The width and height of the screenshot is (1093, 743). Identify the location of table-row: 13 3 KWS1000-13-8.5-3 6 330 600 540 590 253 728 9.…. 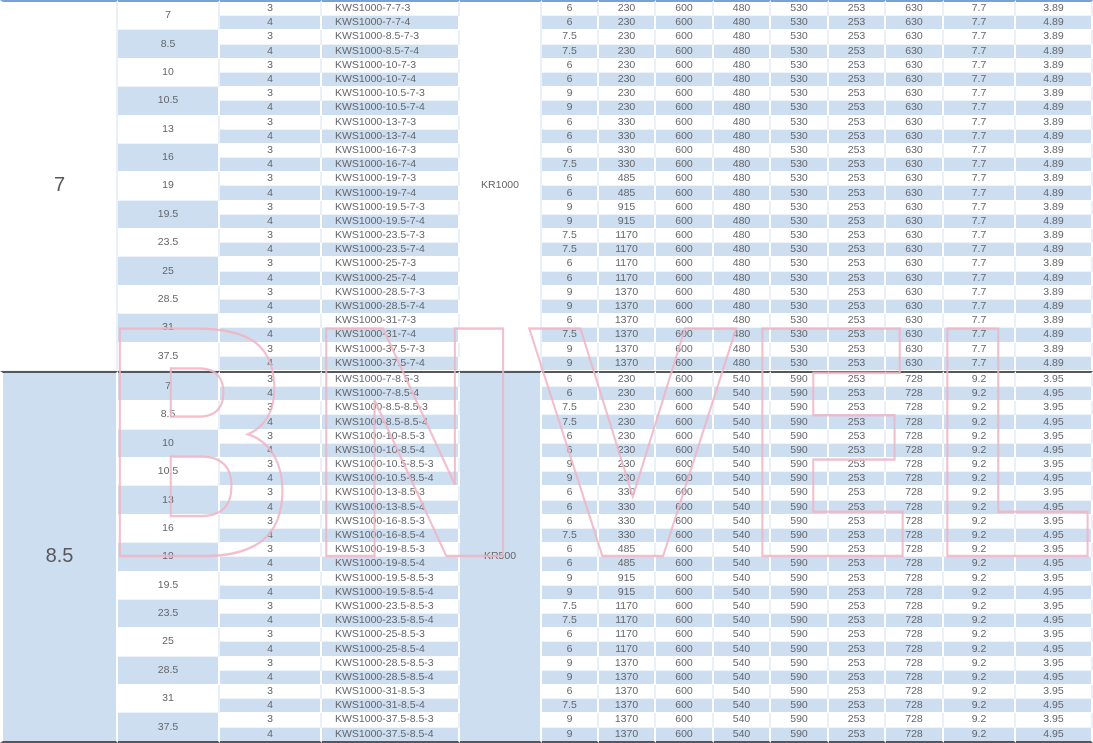
(546, 500).